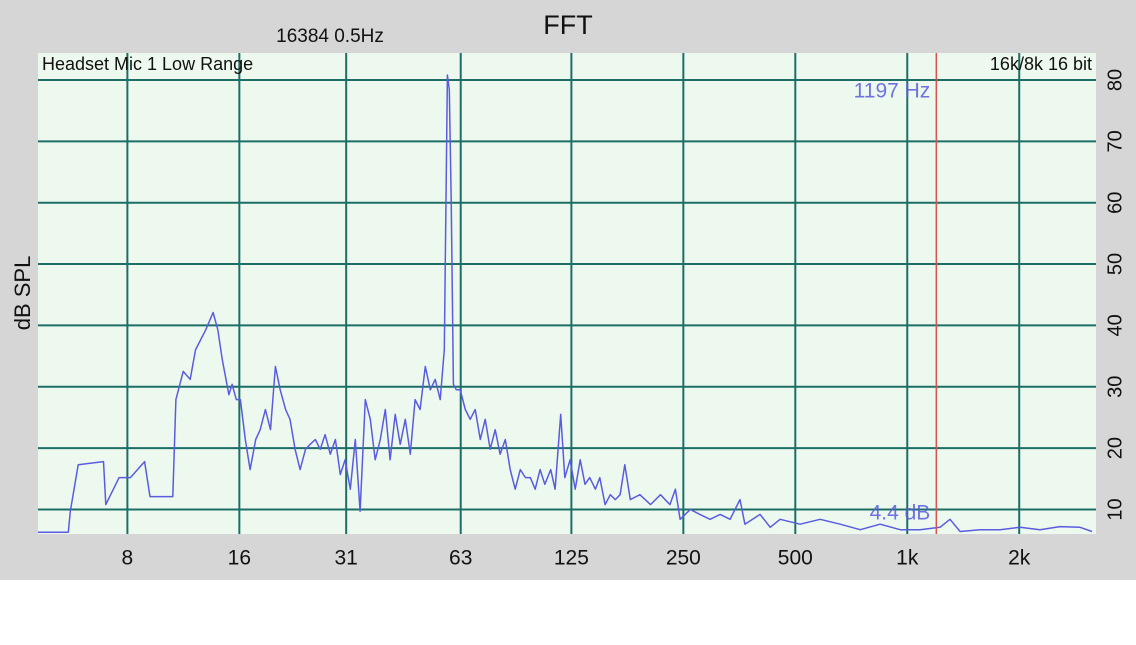 This screenshot has height=645, width=1136. I want to click on chart-title: FFT, so click(567, 25).